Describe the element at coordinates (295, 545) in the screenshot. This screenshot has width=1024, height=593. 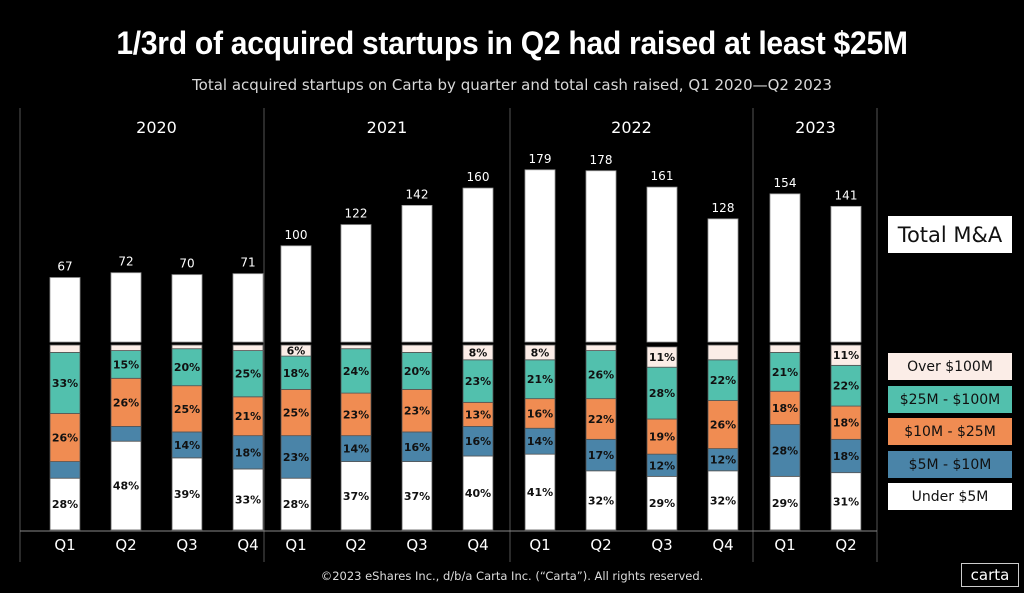
I see `quarter-label: Q1` at that location.